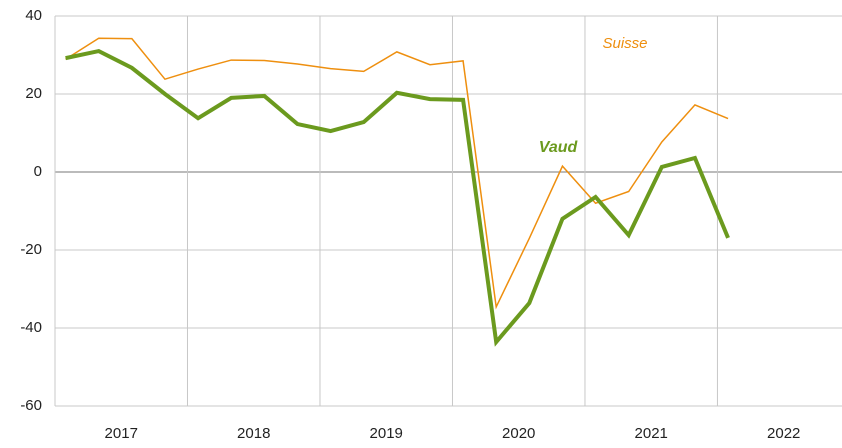 The image size is (842, 448). Describe the element at coordinates (31, 405) in the screenshot. I see `y-tick-label: -60` at that location.